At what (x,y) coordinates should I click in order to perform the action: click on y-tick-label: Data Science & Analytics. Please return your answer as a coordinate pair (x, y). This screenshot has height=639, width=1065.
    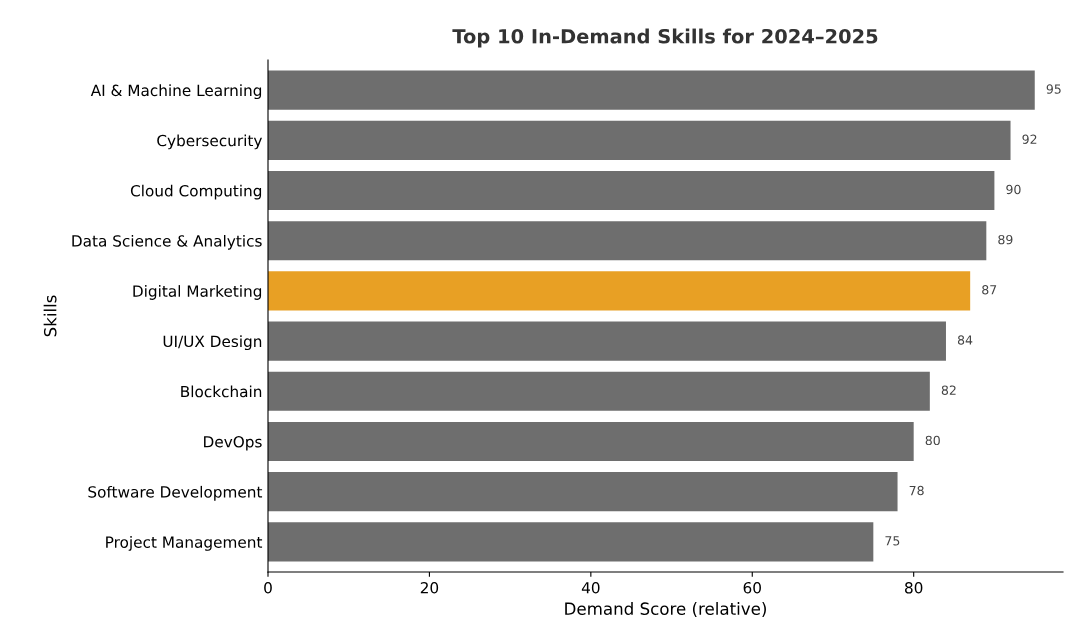
    Looking at the image, I should click on (167, 242).